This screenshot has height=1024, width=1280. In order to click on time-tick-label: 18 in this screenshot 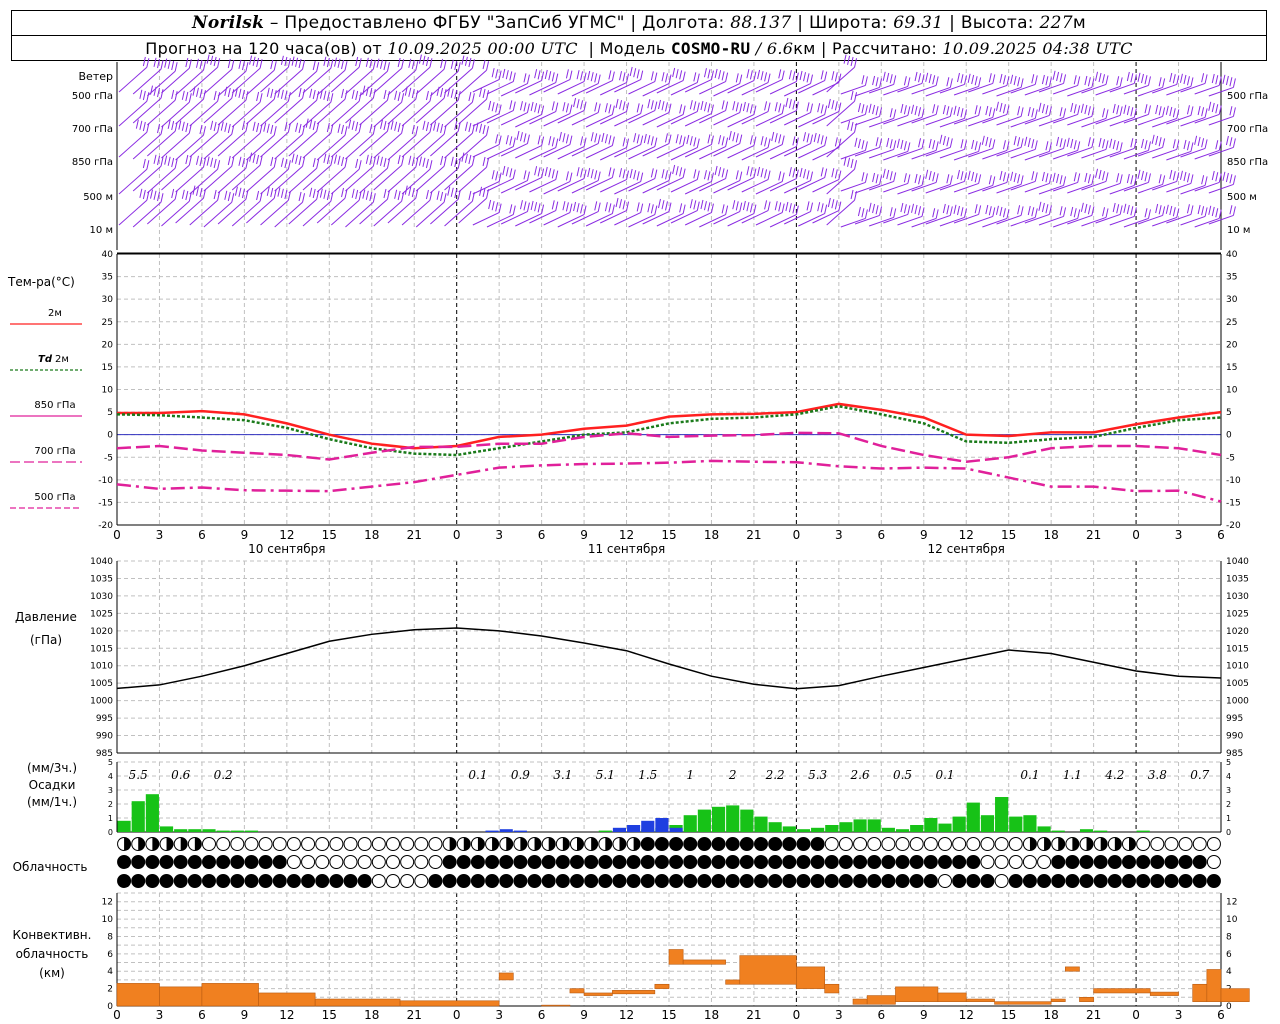, I will do `click(371, 535)`.